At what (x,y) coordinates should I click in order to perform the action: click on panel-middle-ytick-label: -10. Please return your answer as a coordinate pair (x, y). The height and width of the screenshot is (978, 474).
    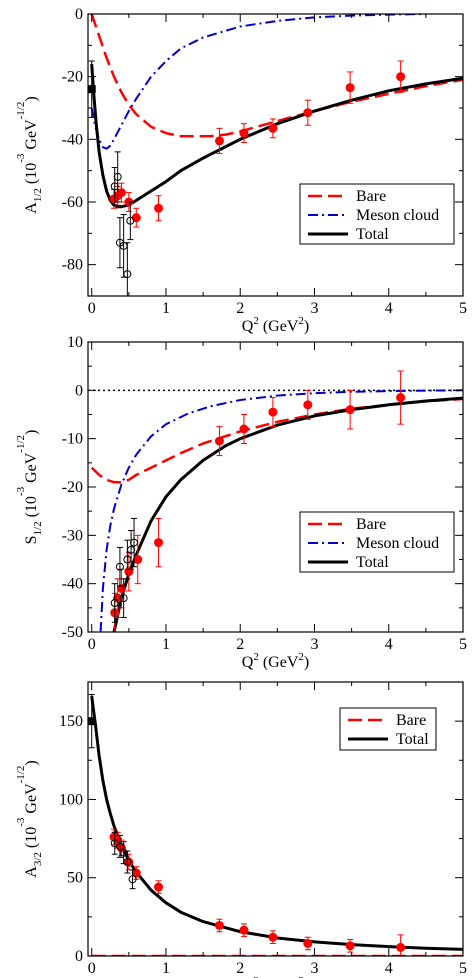
    Looking at the image, I should click on (72, 439).